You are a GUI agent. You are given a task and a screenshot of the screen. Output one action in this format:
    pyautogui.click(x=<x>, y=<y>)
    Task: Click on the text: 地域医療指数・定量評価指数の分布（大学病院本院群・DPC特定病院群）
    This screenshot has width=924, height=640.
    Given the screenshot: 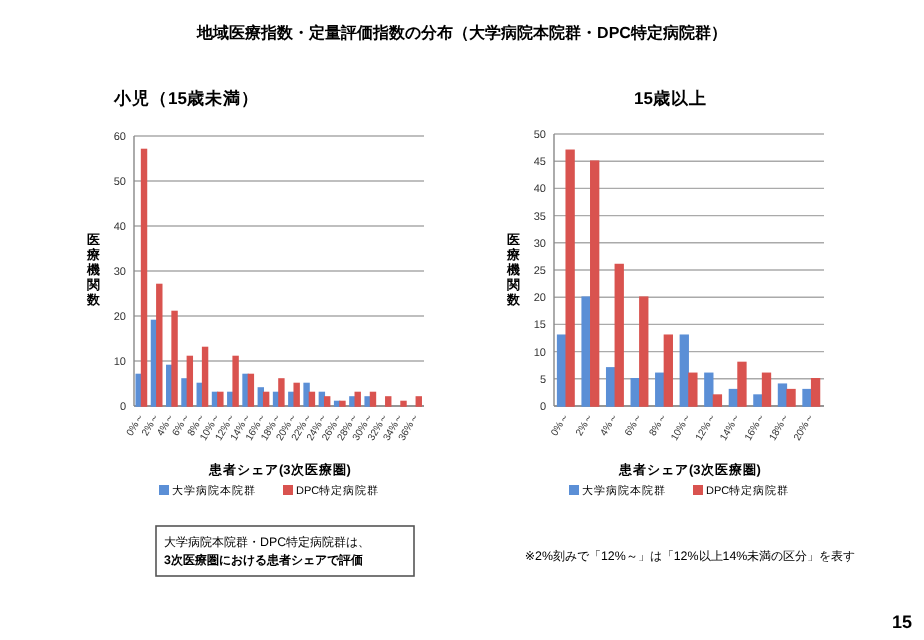 What is the action you would take?
    pyautogui.click(x=461, y=32)
    